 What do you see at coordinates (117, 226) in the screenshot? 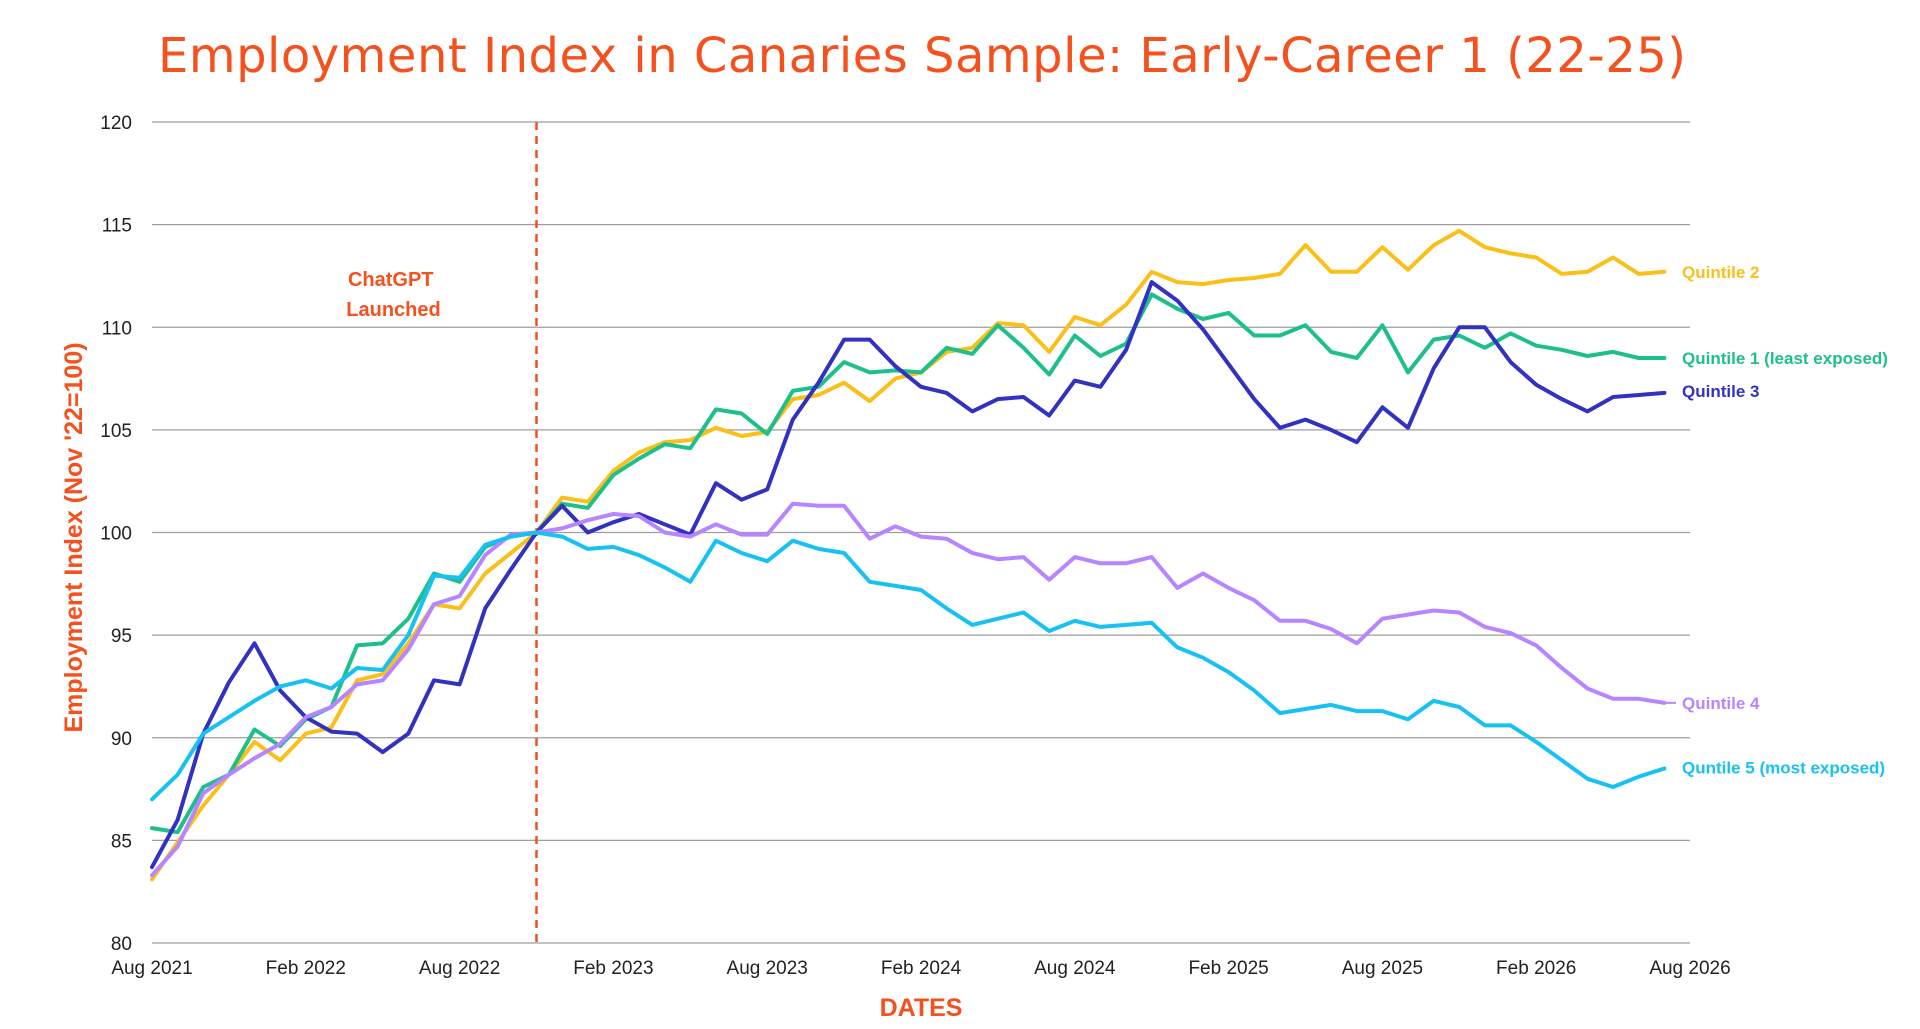
I see `y-tick-label-115: 115` at bounding box center [117, 226].